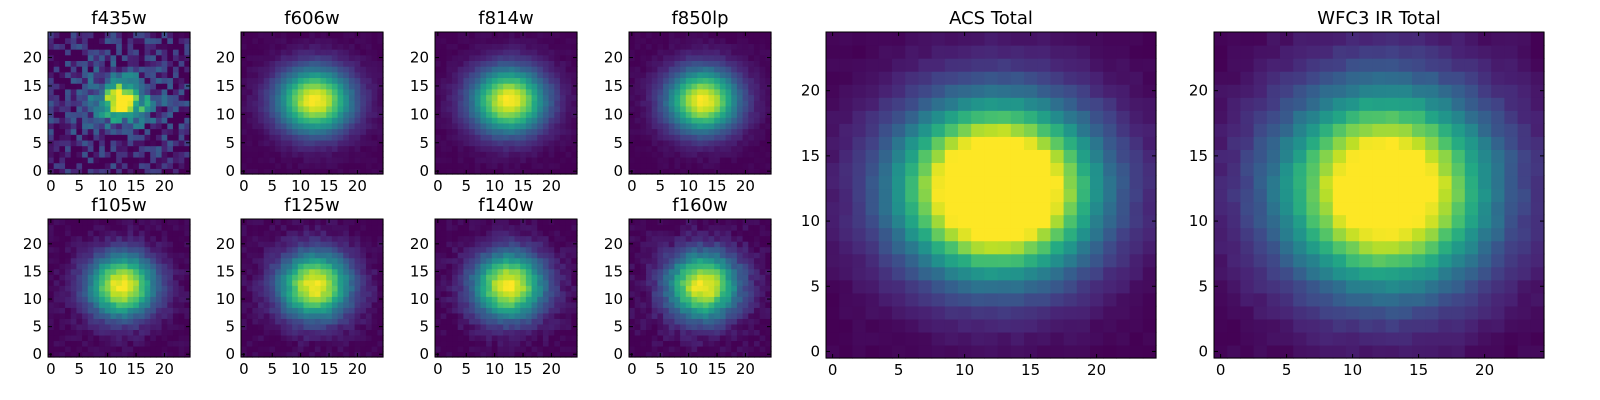 The width and height of the screenshot is (1600, 400). What do you see at coordinates (244, 186) in the screenshot?
I see `x-tick-label: 0` at bounding box center [244, 186].